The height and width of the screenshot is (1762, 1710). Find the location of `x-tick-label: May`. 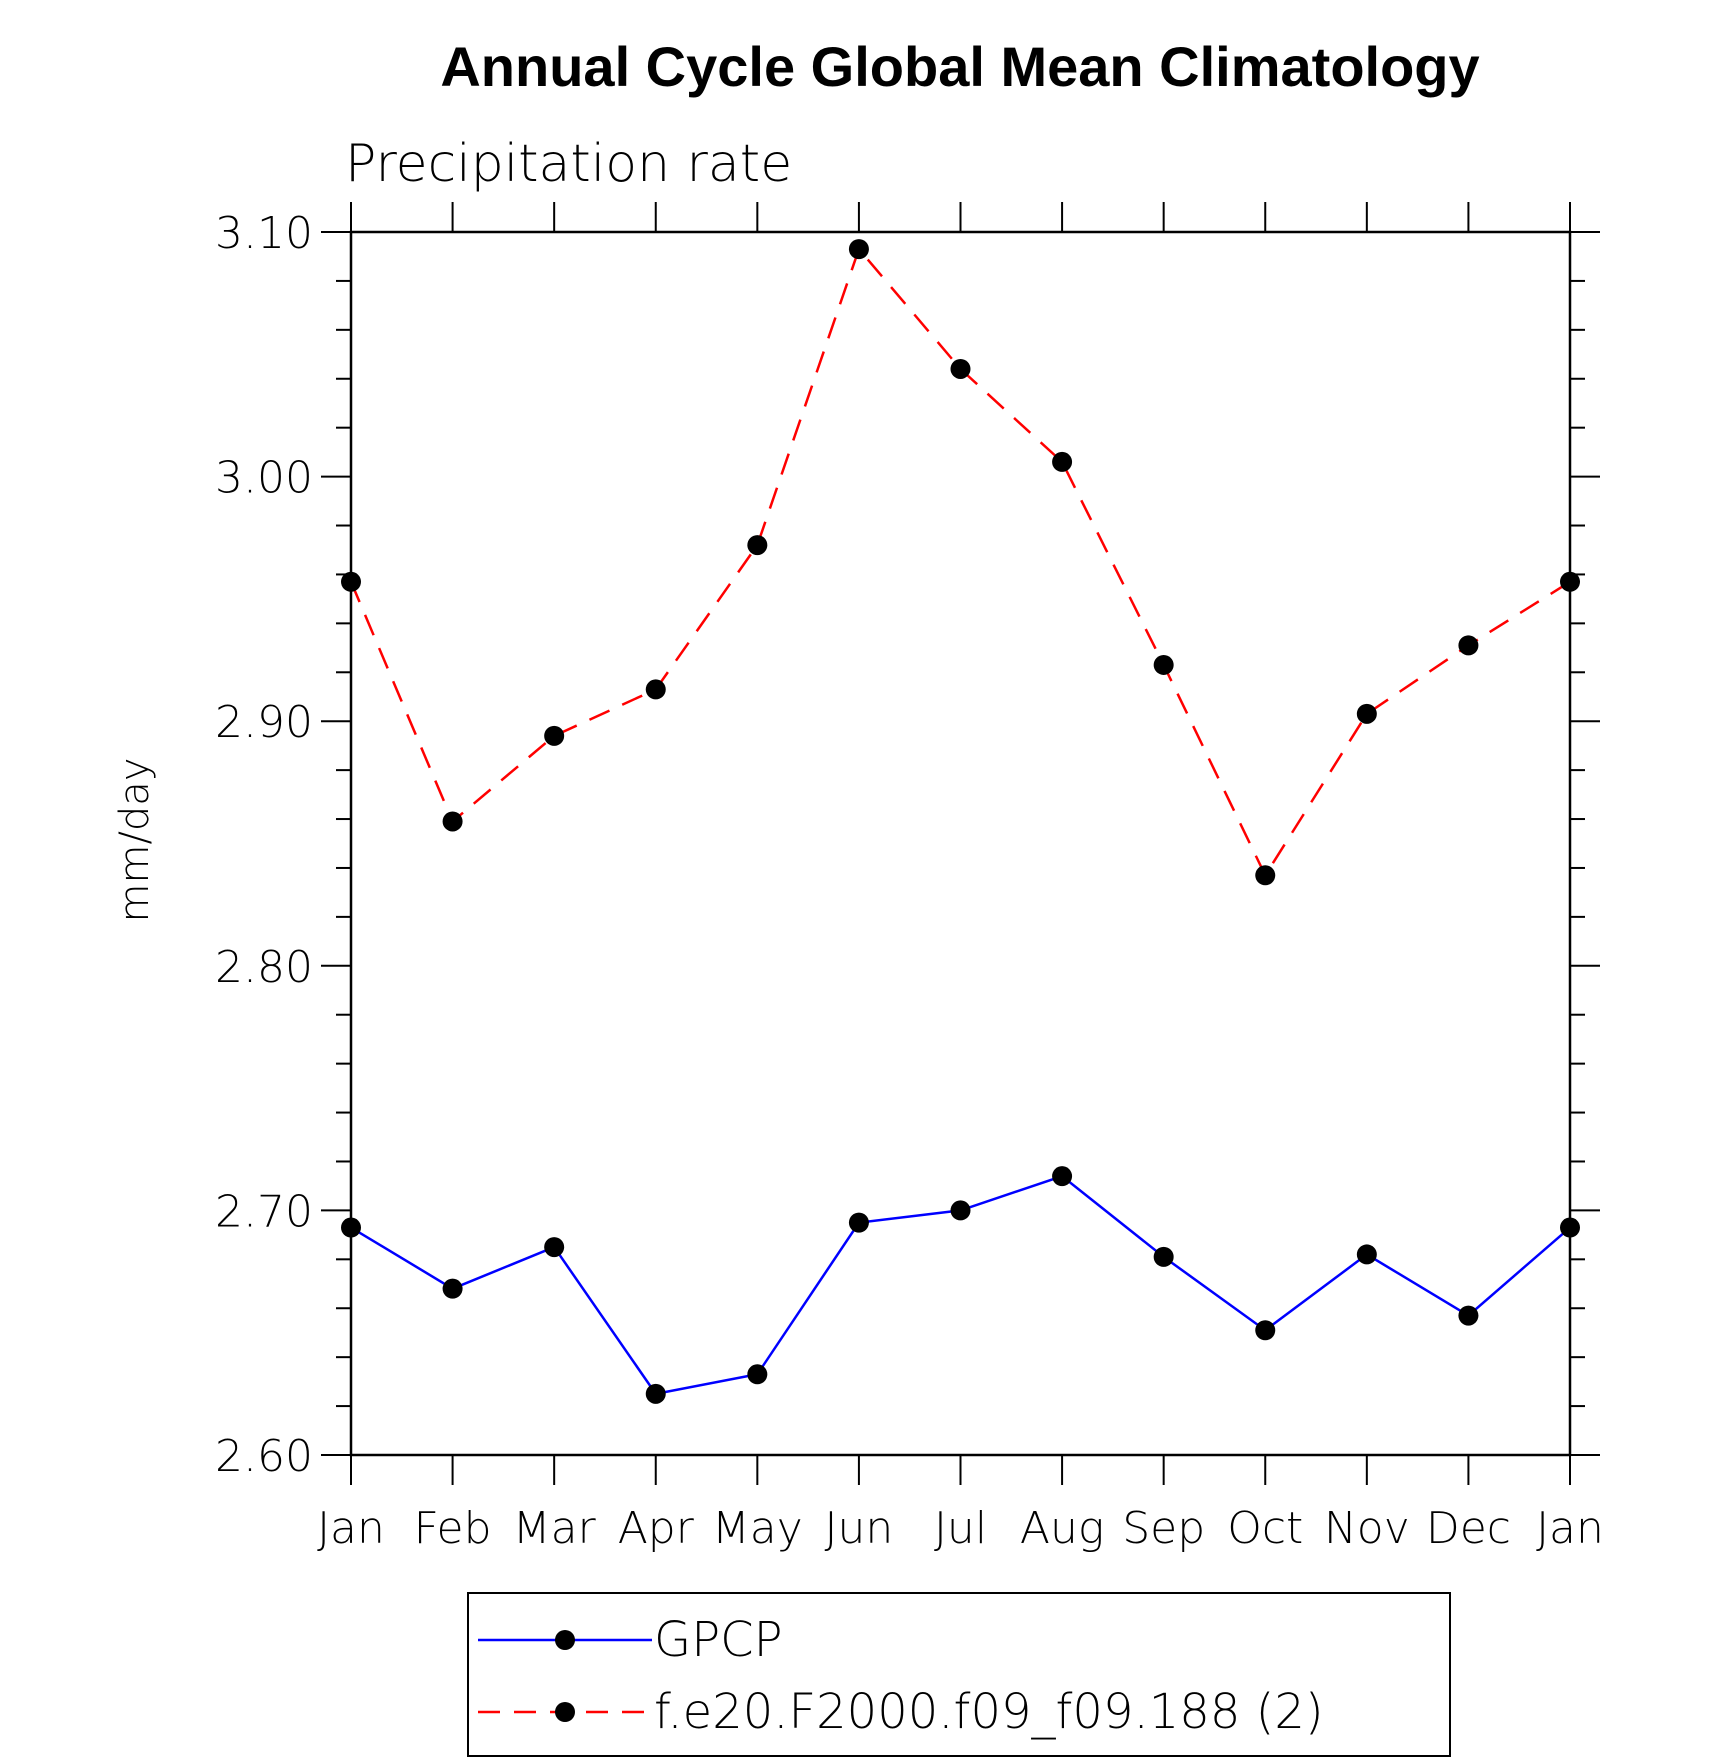

x-tick-label: May is located at coordinates (757, 1528).